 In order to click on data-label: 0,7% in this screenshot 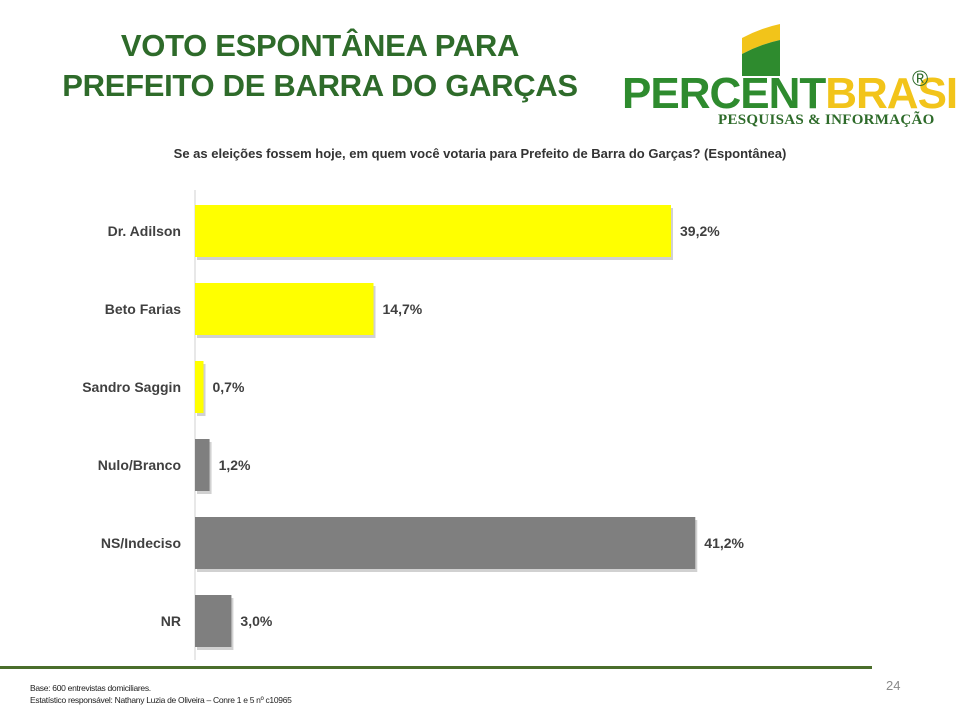, I will do `click(229, 387)`.